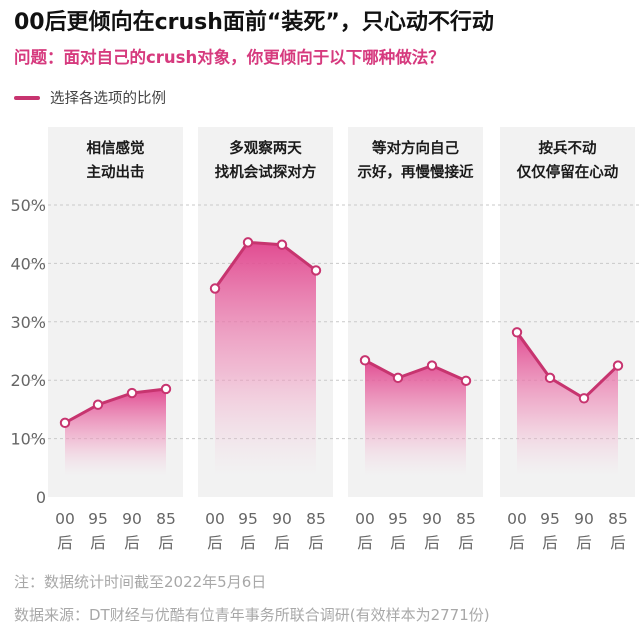 Image resolution: width=640 pixels, height=637 pixels. I want to click on y-tick-label: 0, so click(41, 497).